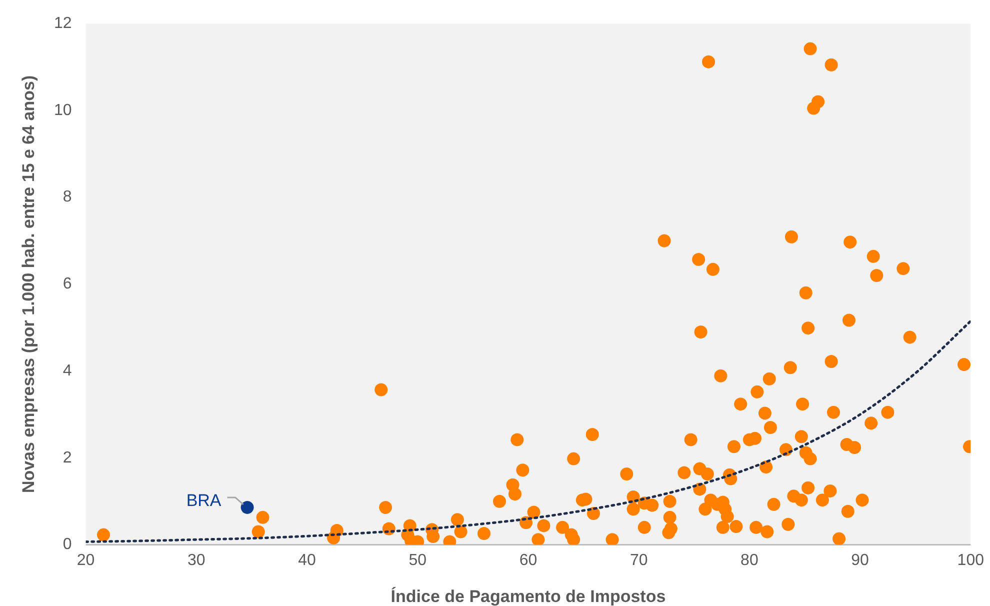 This screenshot has width=990, height=606. Describe the element at coordinates (528, 560) in the screenshot. I see `x-tick-label: 60` at that location.